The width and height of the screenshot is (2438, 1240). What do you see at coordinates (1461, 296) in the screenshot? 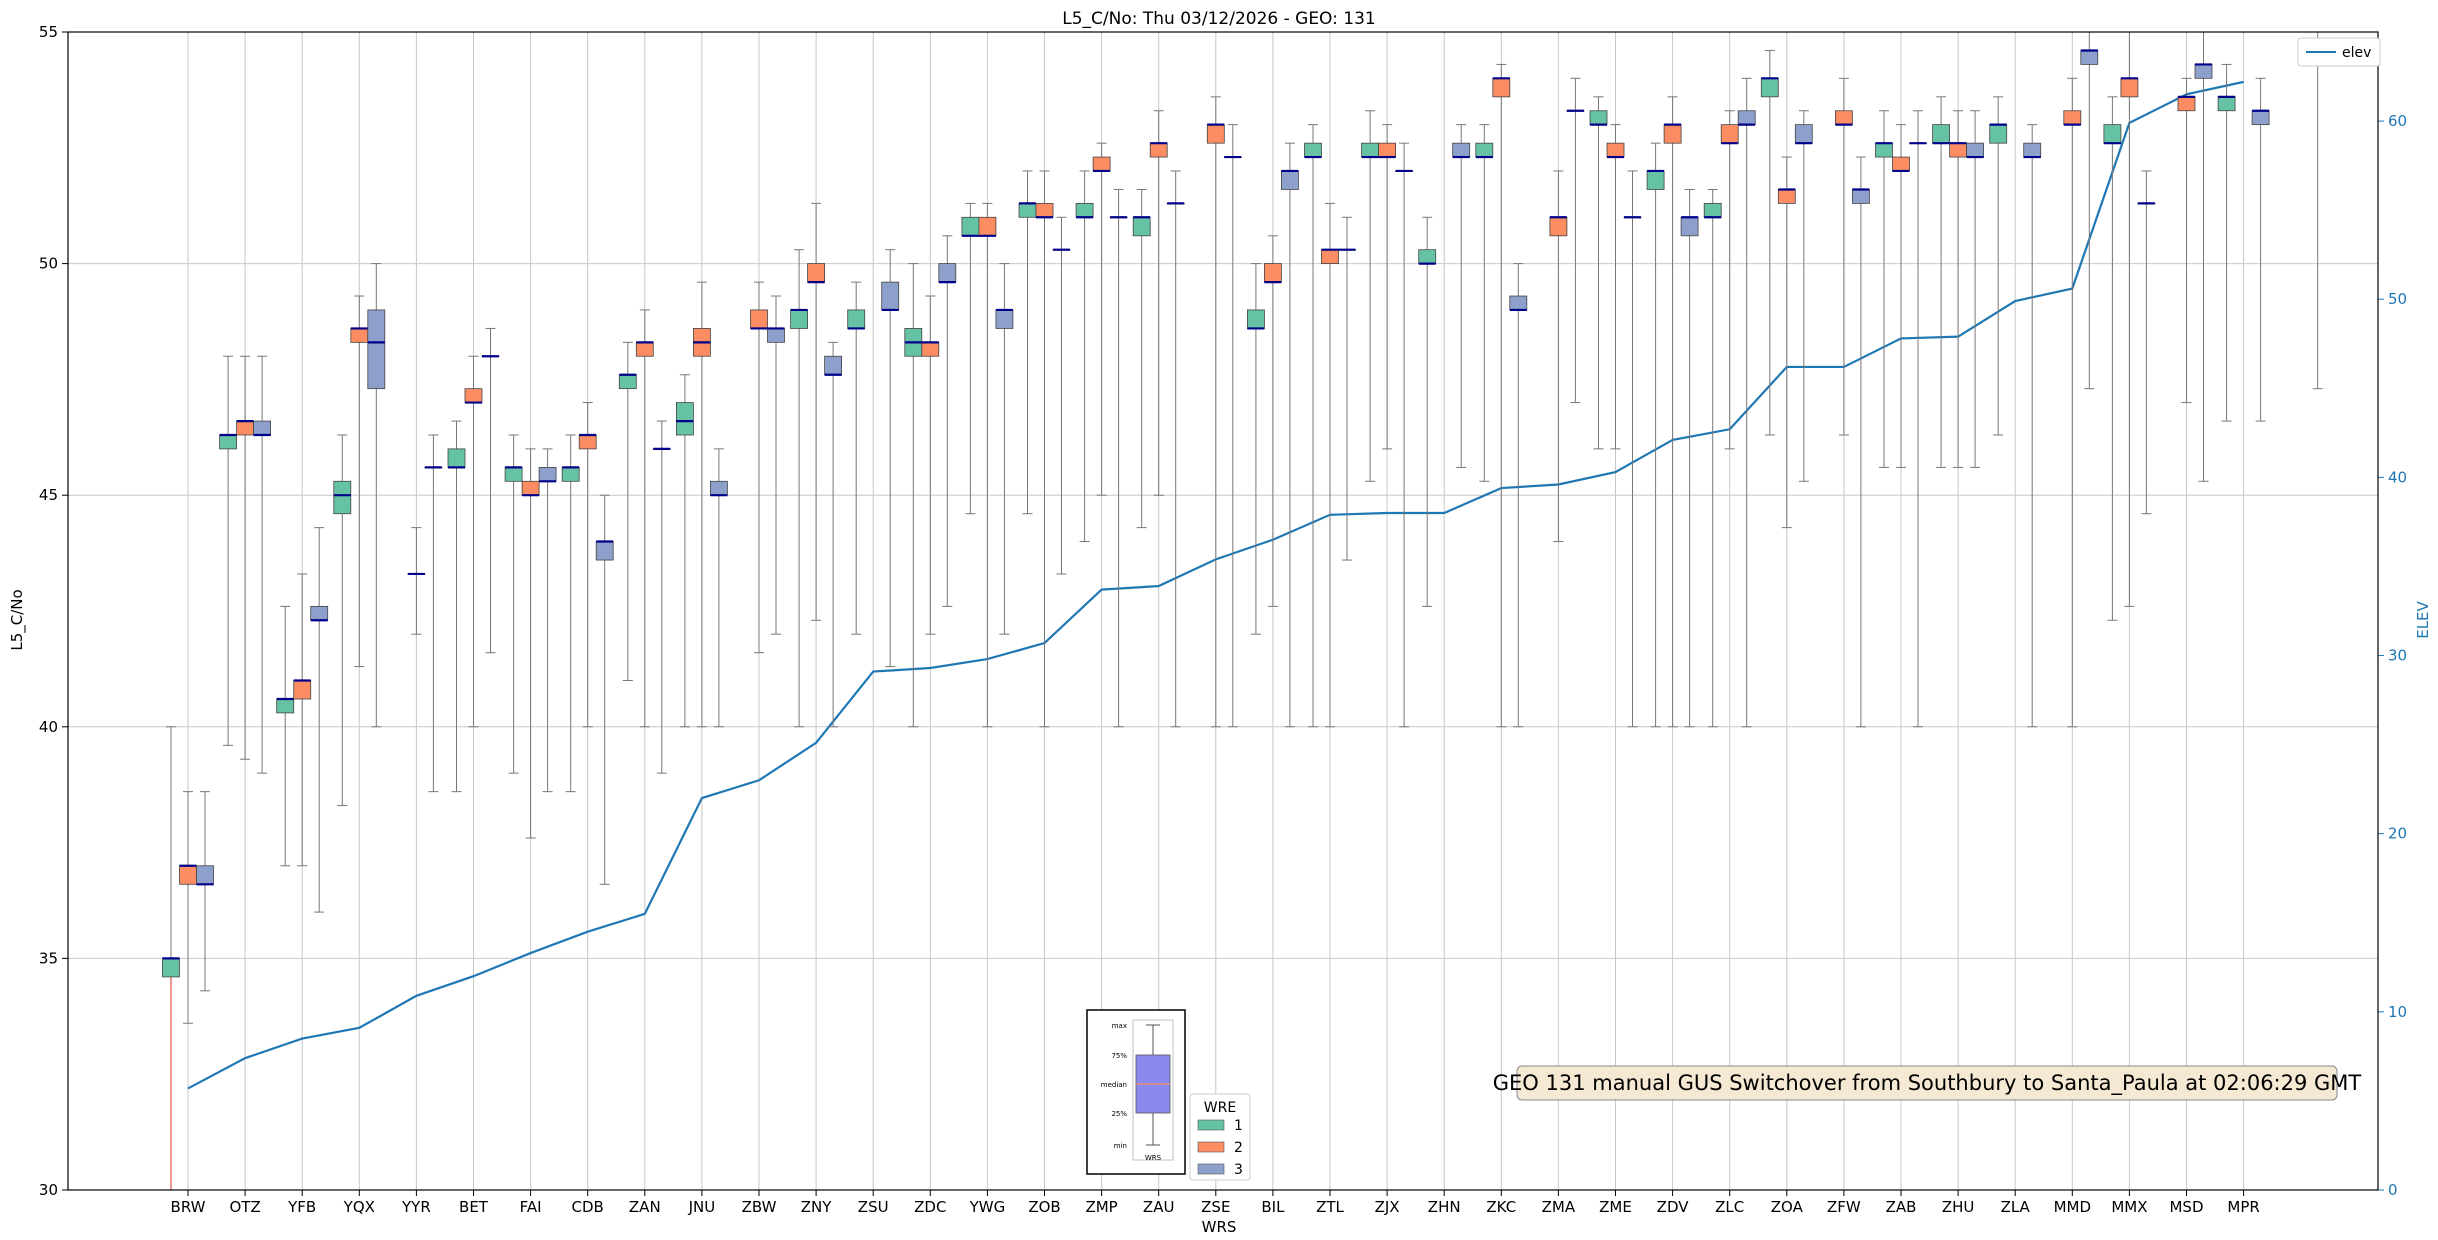
I see `box-wre3-ZHN` at bounding box center [1461, 296].